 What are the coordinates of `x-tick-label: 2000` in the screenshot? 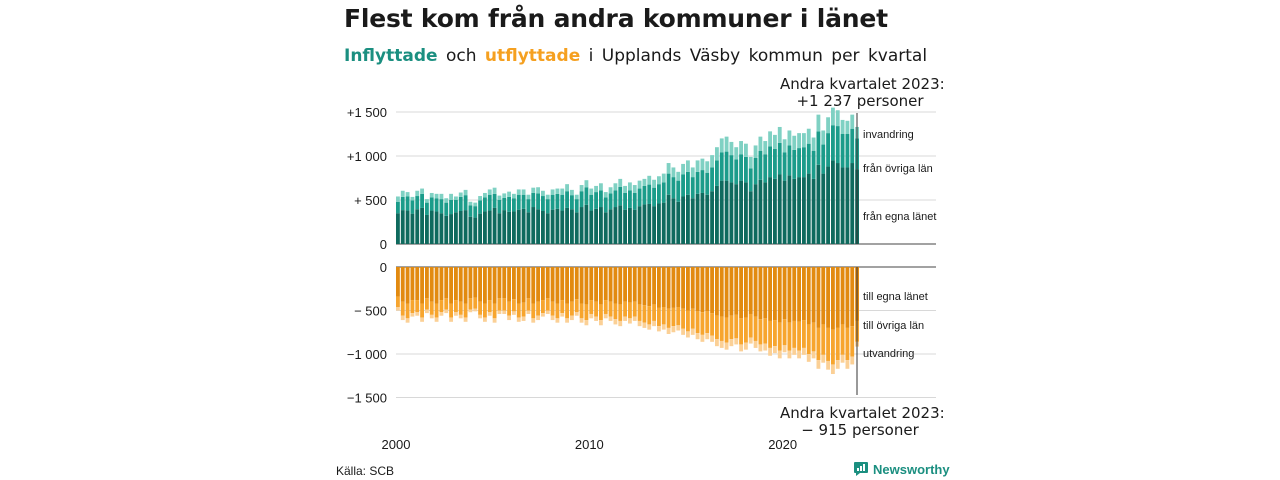 It's located at (396, 444).